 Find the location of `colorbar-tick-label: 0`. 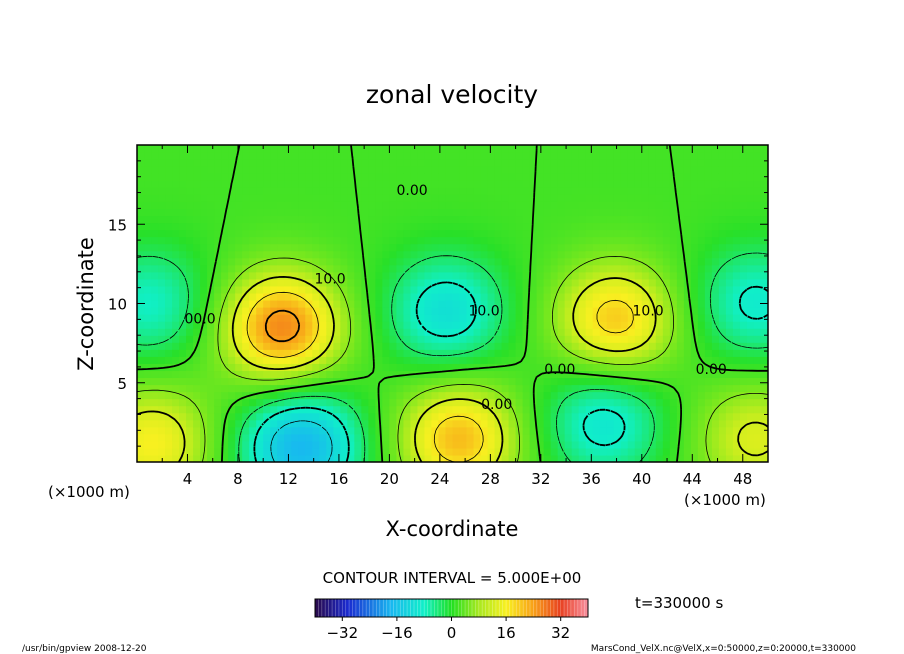

colorbar-tick-label: 0 is located at coordinates (452, 633).